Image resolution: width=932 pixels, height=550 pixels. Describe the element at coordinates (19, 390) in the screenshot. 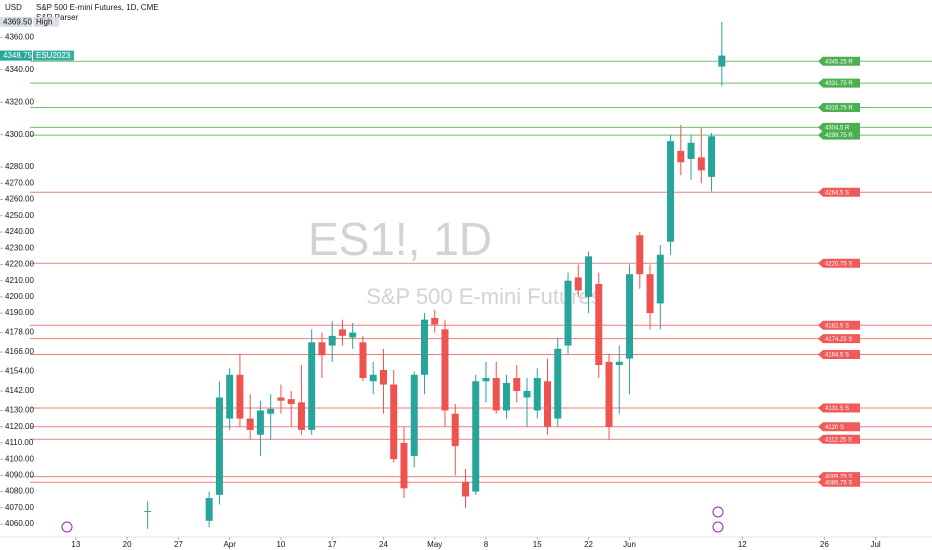

I see `y-tick-label: 4142.00` at that location.